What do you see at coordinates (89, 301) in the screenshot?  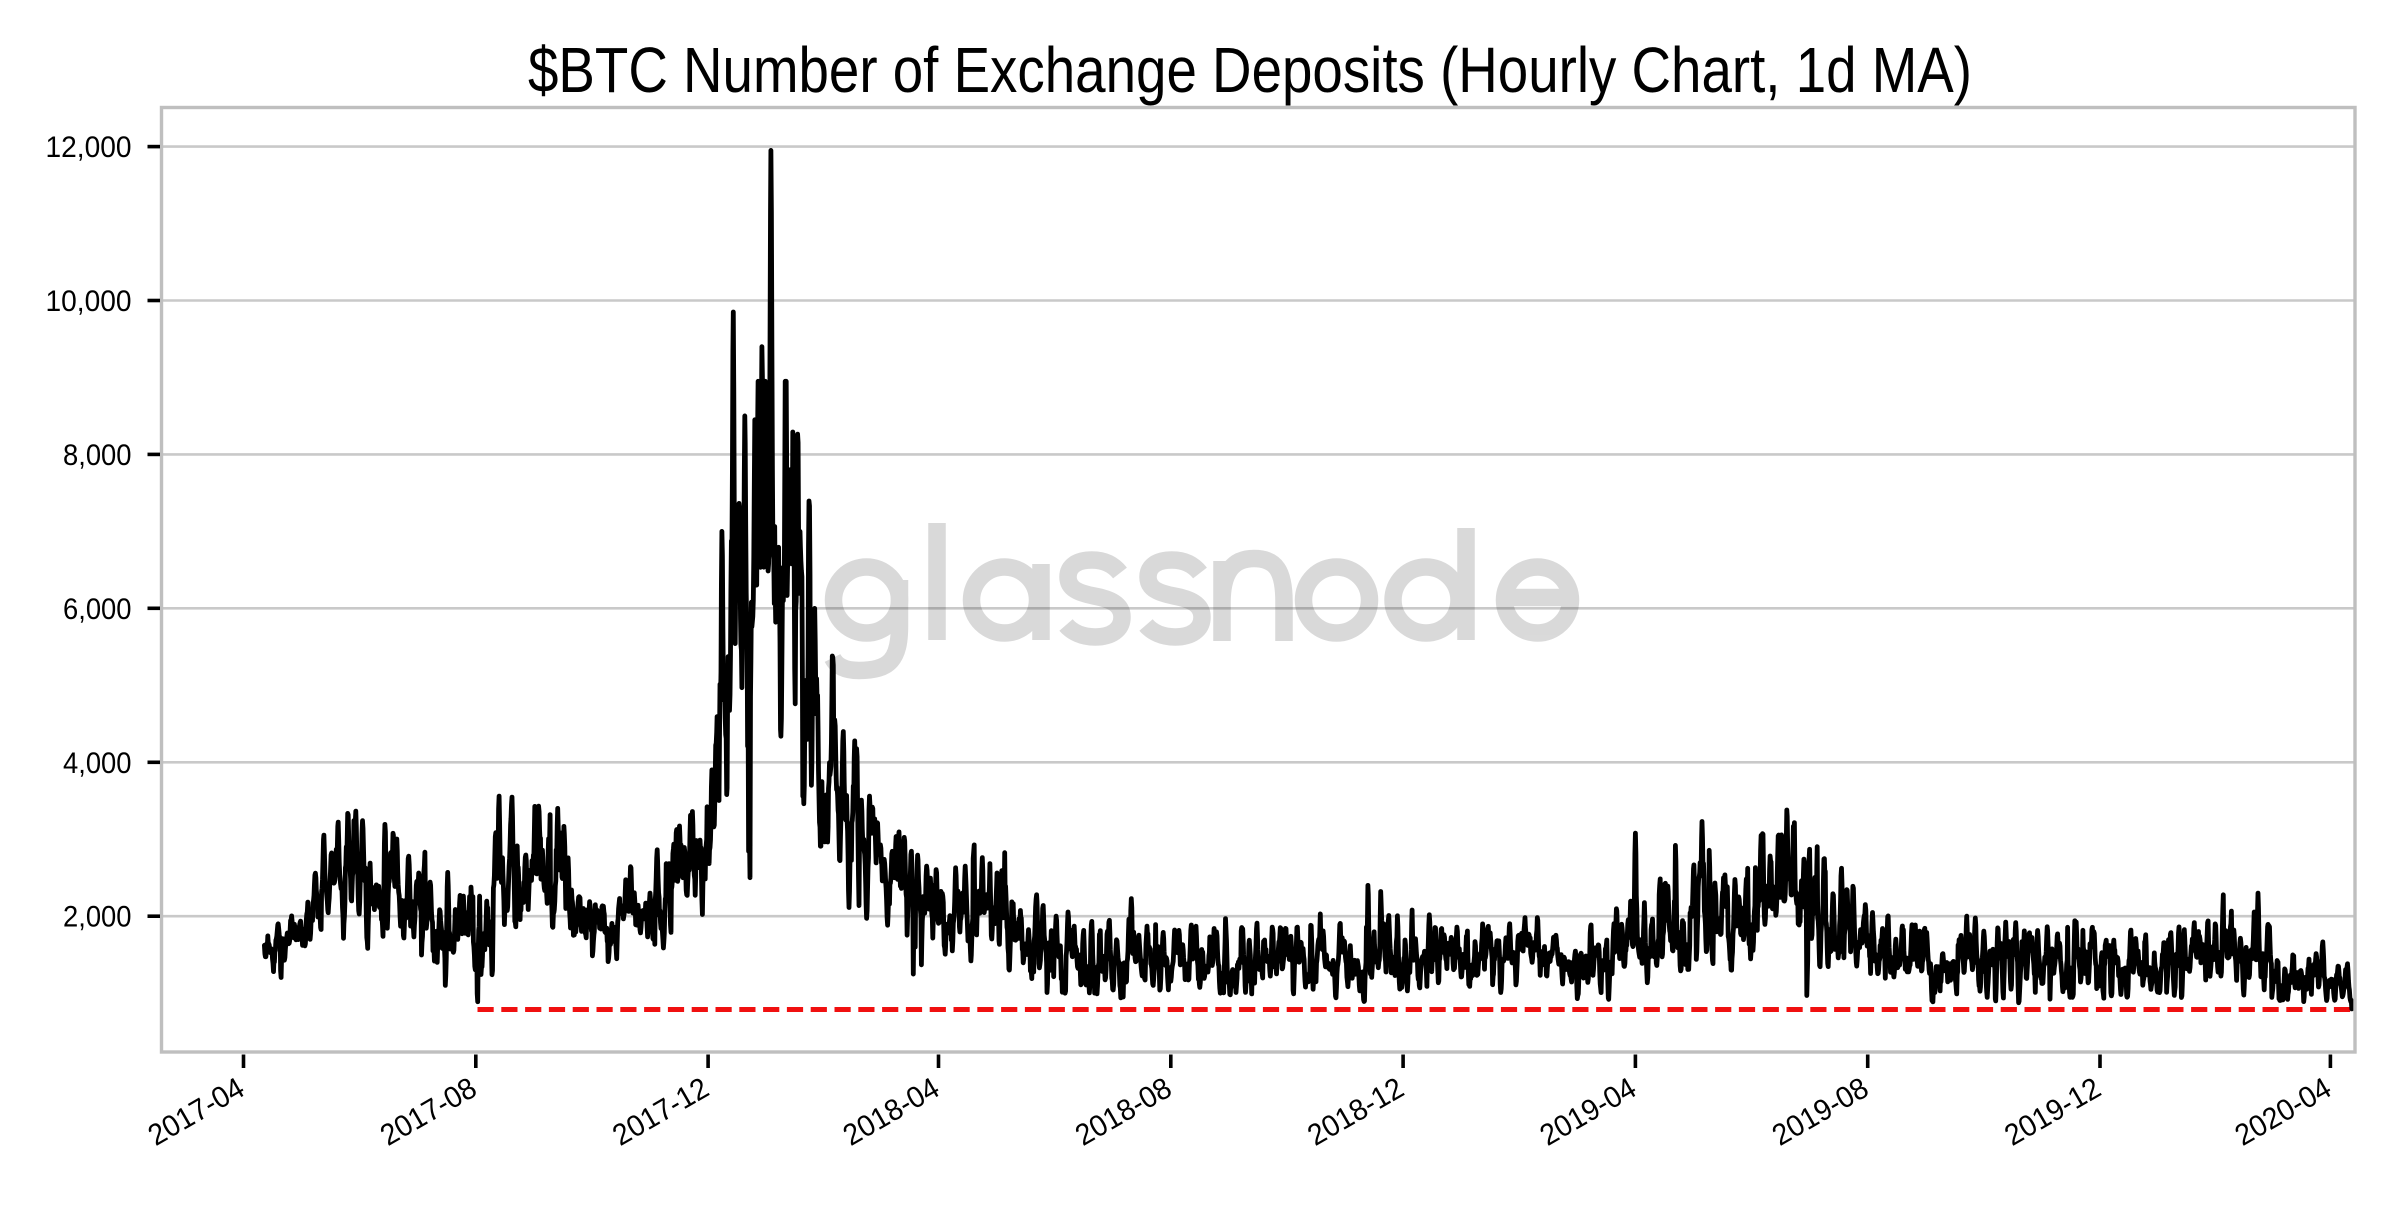 I see `svg-text: 10,000` at bounding box center [89, 301].